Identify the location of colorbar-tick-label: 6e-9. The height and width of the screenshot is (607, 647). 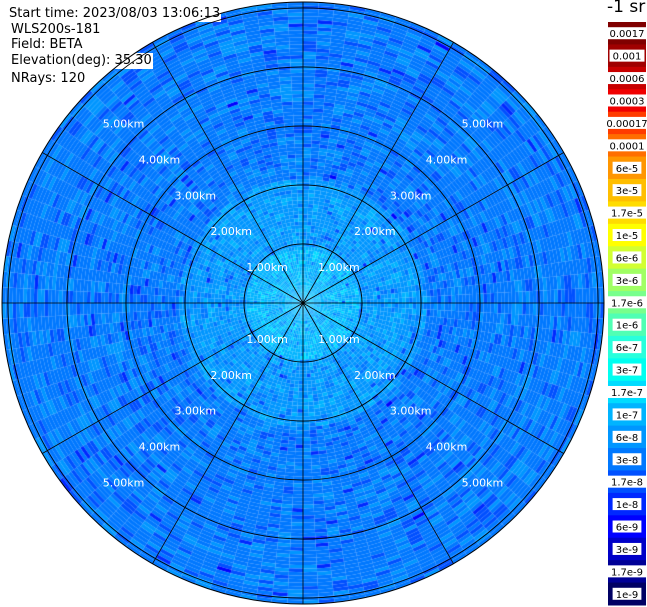
(627, 528).